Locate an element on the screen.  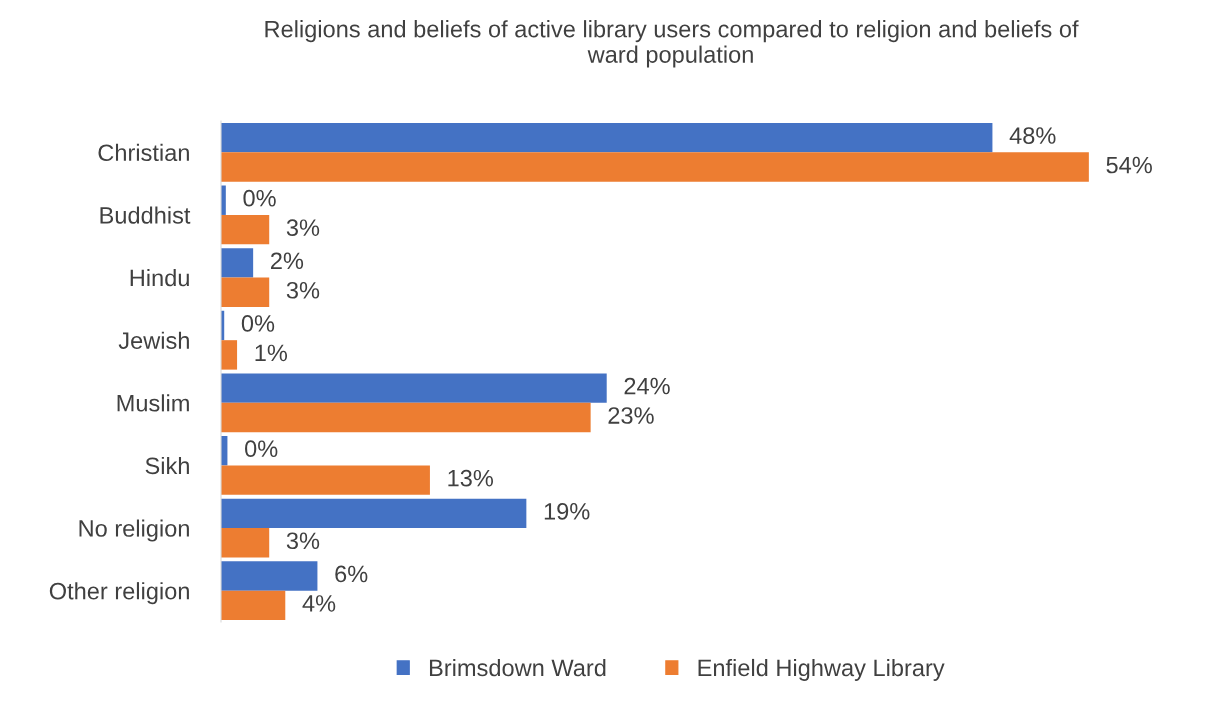
data-label: 2% is located at coordinates (287, 261).